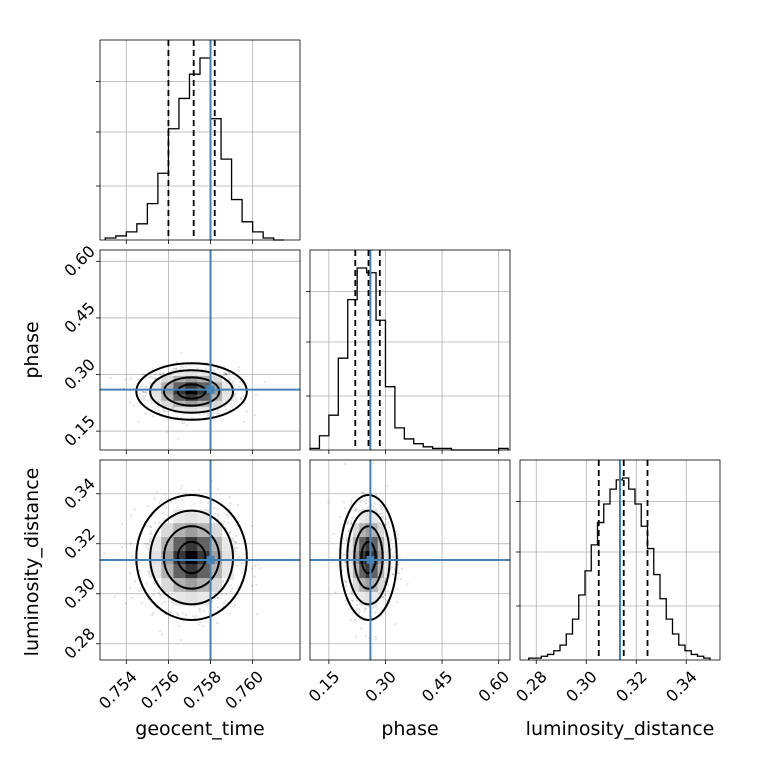 Image resolution: width=760 pixels, height=760 pixels. What do you see at coordinates (410, 350) in the screenshot?
I see `panel-frame` at bounding box center [410, 350].